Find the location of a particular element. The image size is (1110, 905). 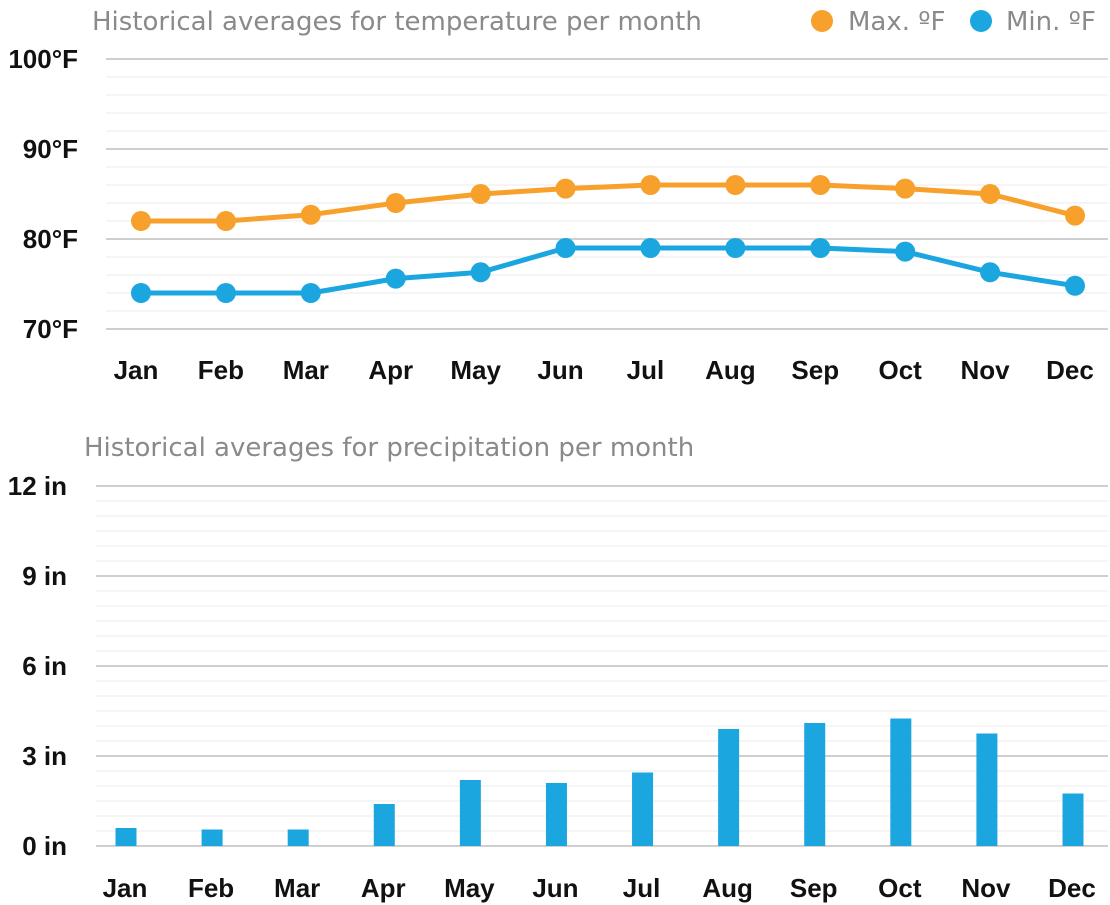

temperature-y-tick-label: 90°F is located at coordinates (50, 149).